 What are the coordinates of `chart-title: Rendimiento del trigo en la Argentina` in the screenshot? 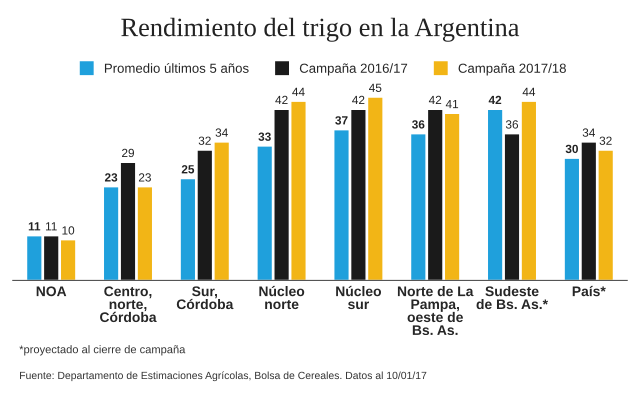 It's located at (320, 30).